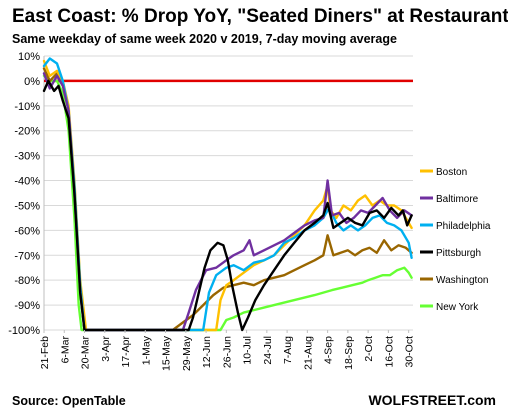 The height and width of the screenshot is (412, 508). I want to click on y-tick-label: 0%, so click(32, 82).